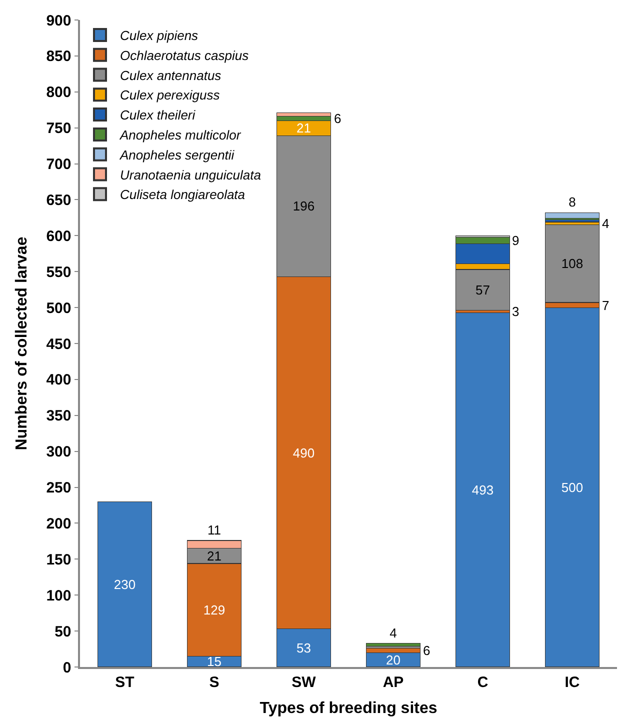 The image size is (637, 727). What do you see at coordinates (59, 380) in the screenshot?
I see `y-tick-label: 400` at bounding box center [59, 380].